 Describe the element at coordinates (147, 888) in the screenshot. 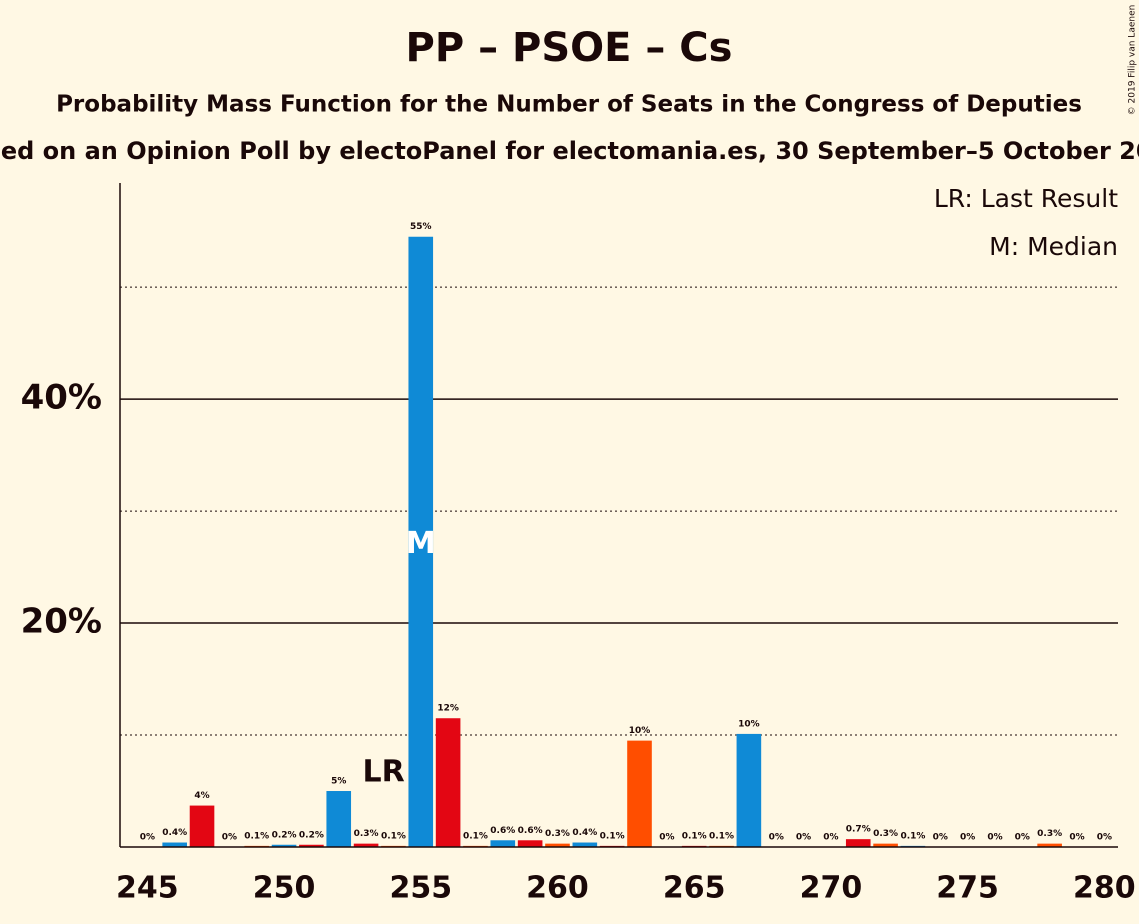

I see `x-tick-label: 245` at that location.